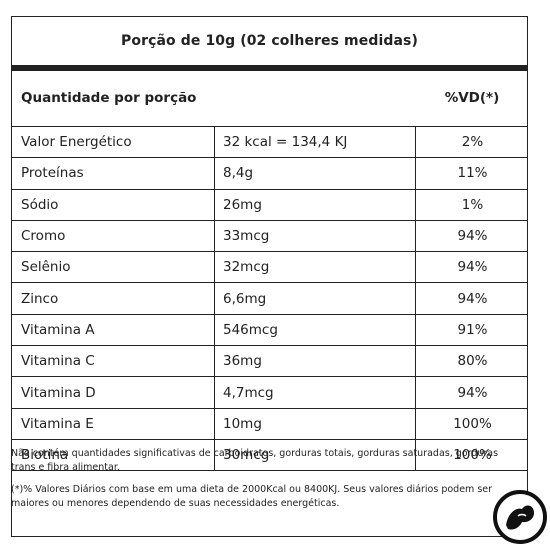 Image resolution: width=550 pixels, height=550 pixels. What do you see at coordinates (269, 68) in the screenshot?
I see `thick-divider` at bounding box center [269, 68].